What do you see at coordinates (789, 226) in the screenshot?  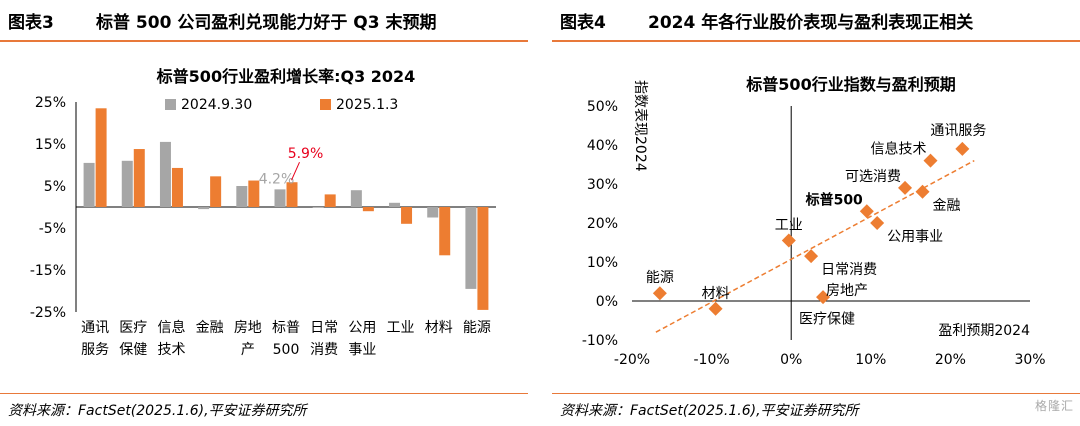 I see `point-label: 工业` at bounding box center [789, 226].